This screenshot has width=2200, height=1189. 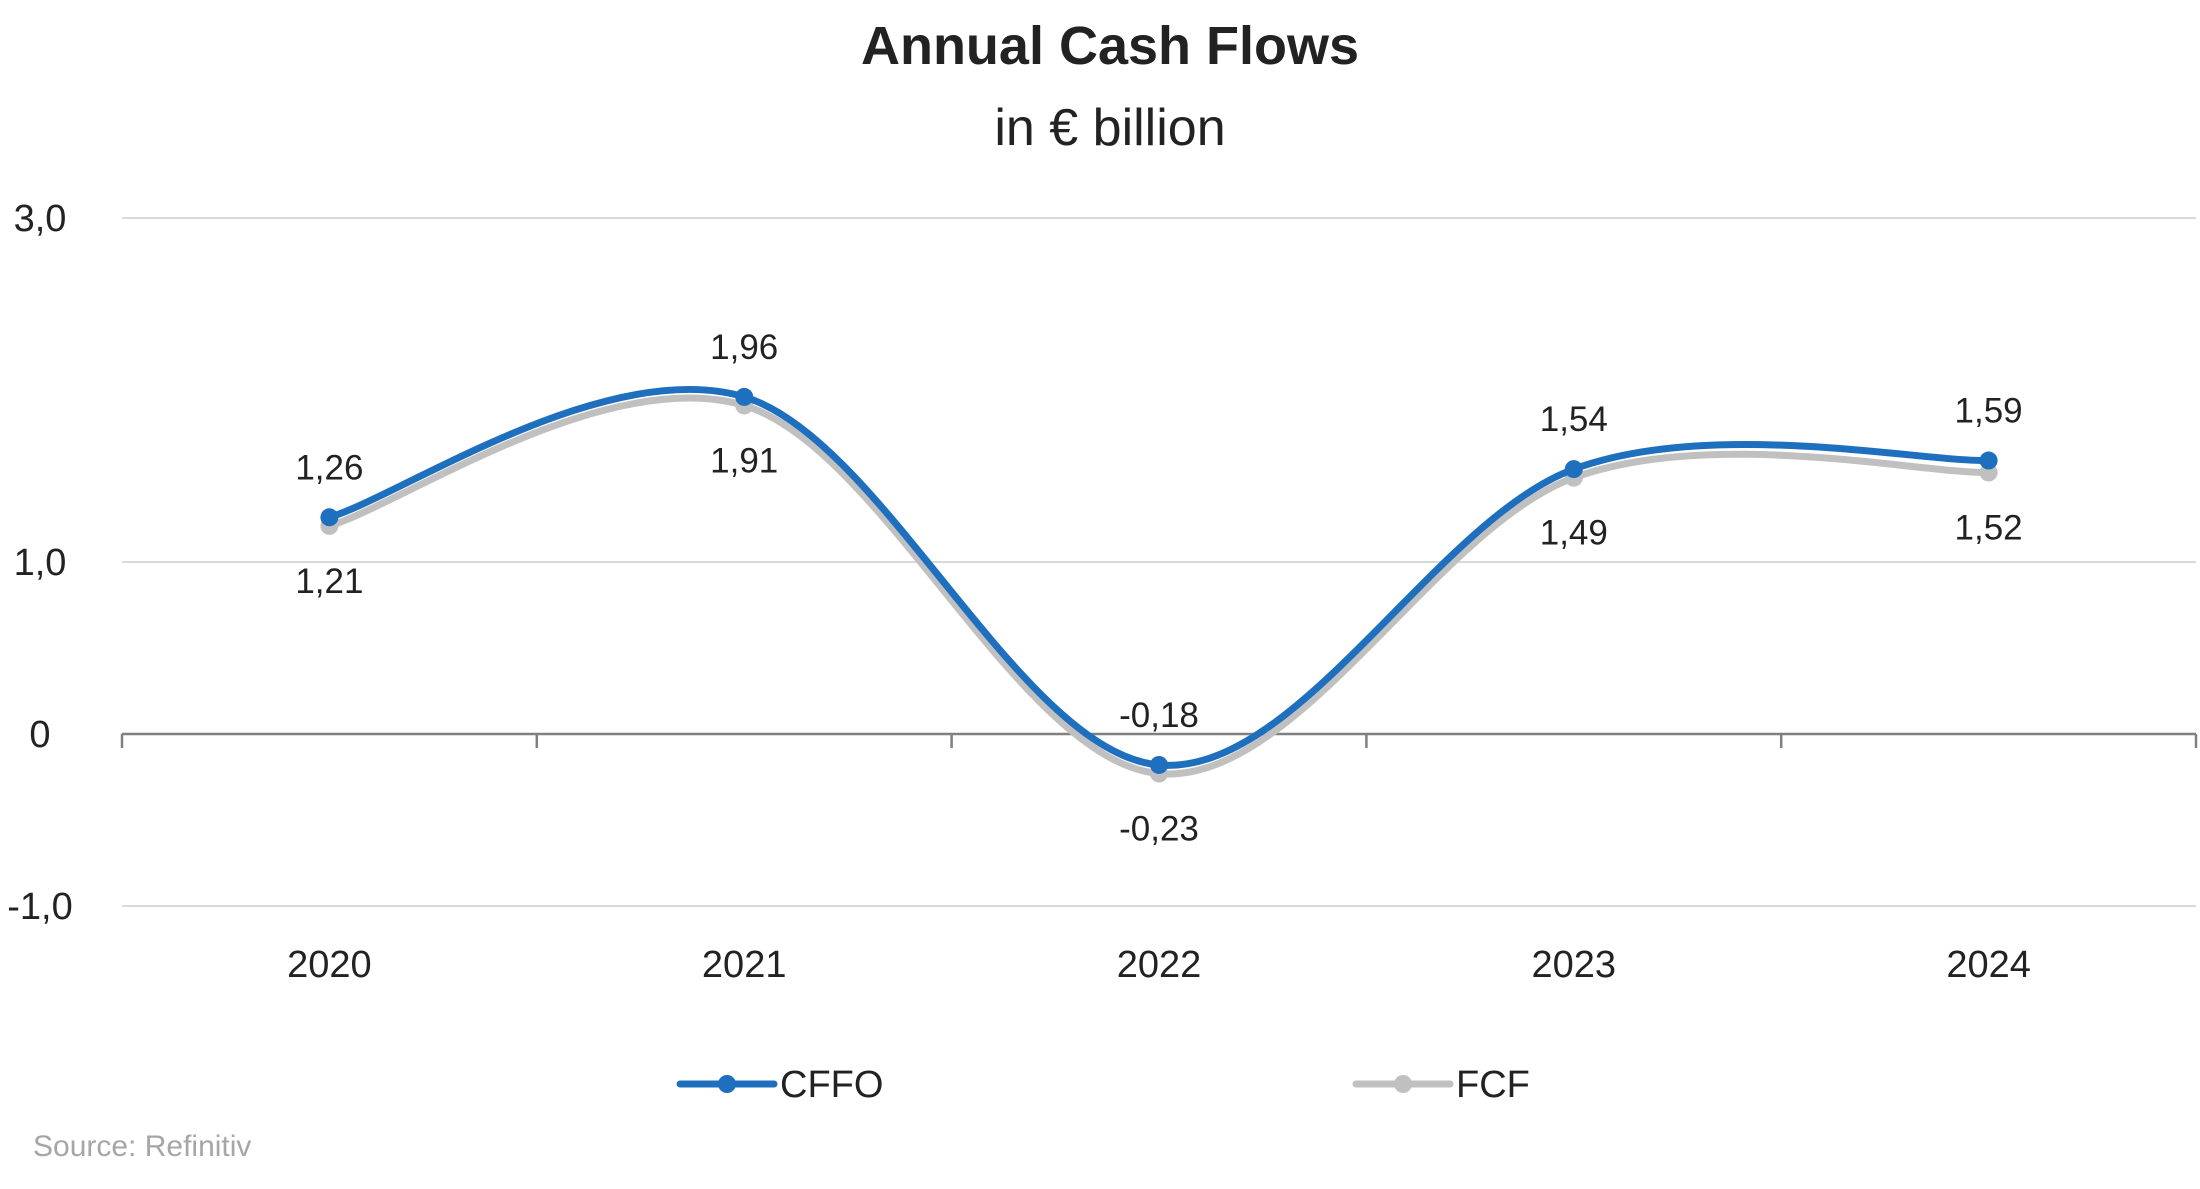 I want to click on data-label-fcf: 1,52, so click(x=1989, y=528).